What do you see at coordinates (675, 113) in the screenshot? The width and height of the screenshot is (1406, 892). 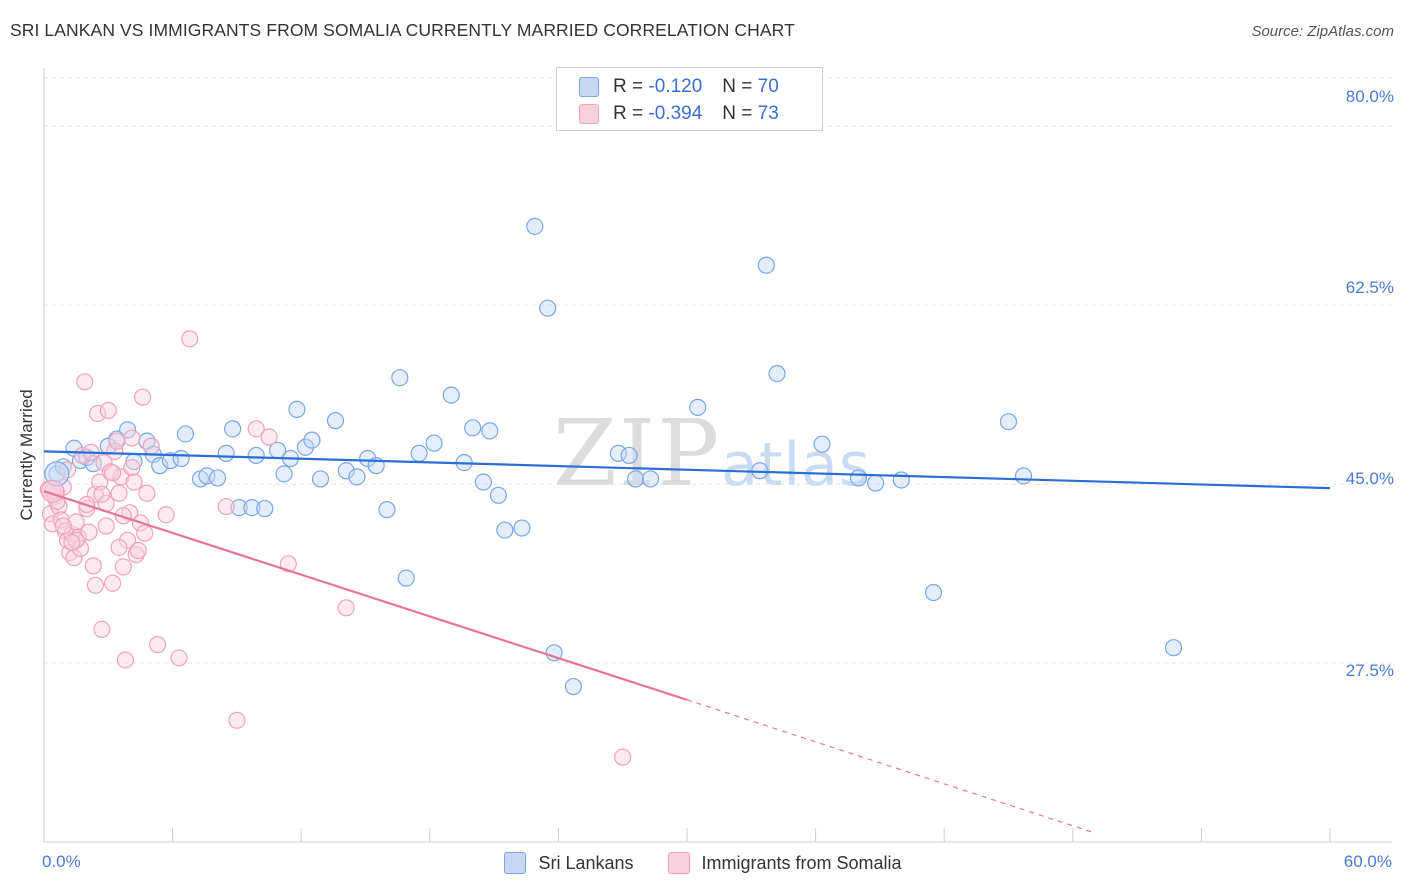 I see `r-value: -0.394` at bounding box center [675, 113].